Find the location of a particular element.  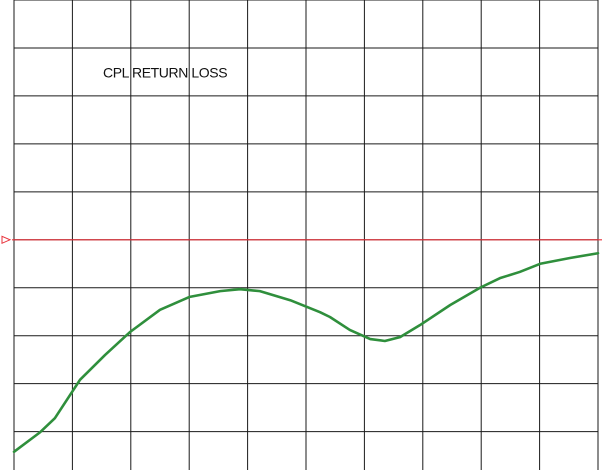

chart-title: CPL RETURN LOSS is located at coordinates (165, 73).